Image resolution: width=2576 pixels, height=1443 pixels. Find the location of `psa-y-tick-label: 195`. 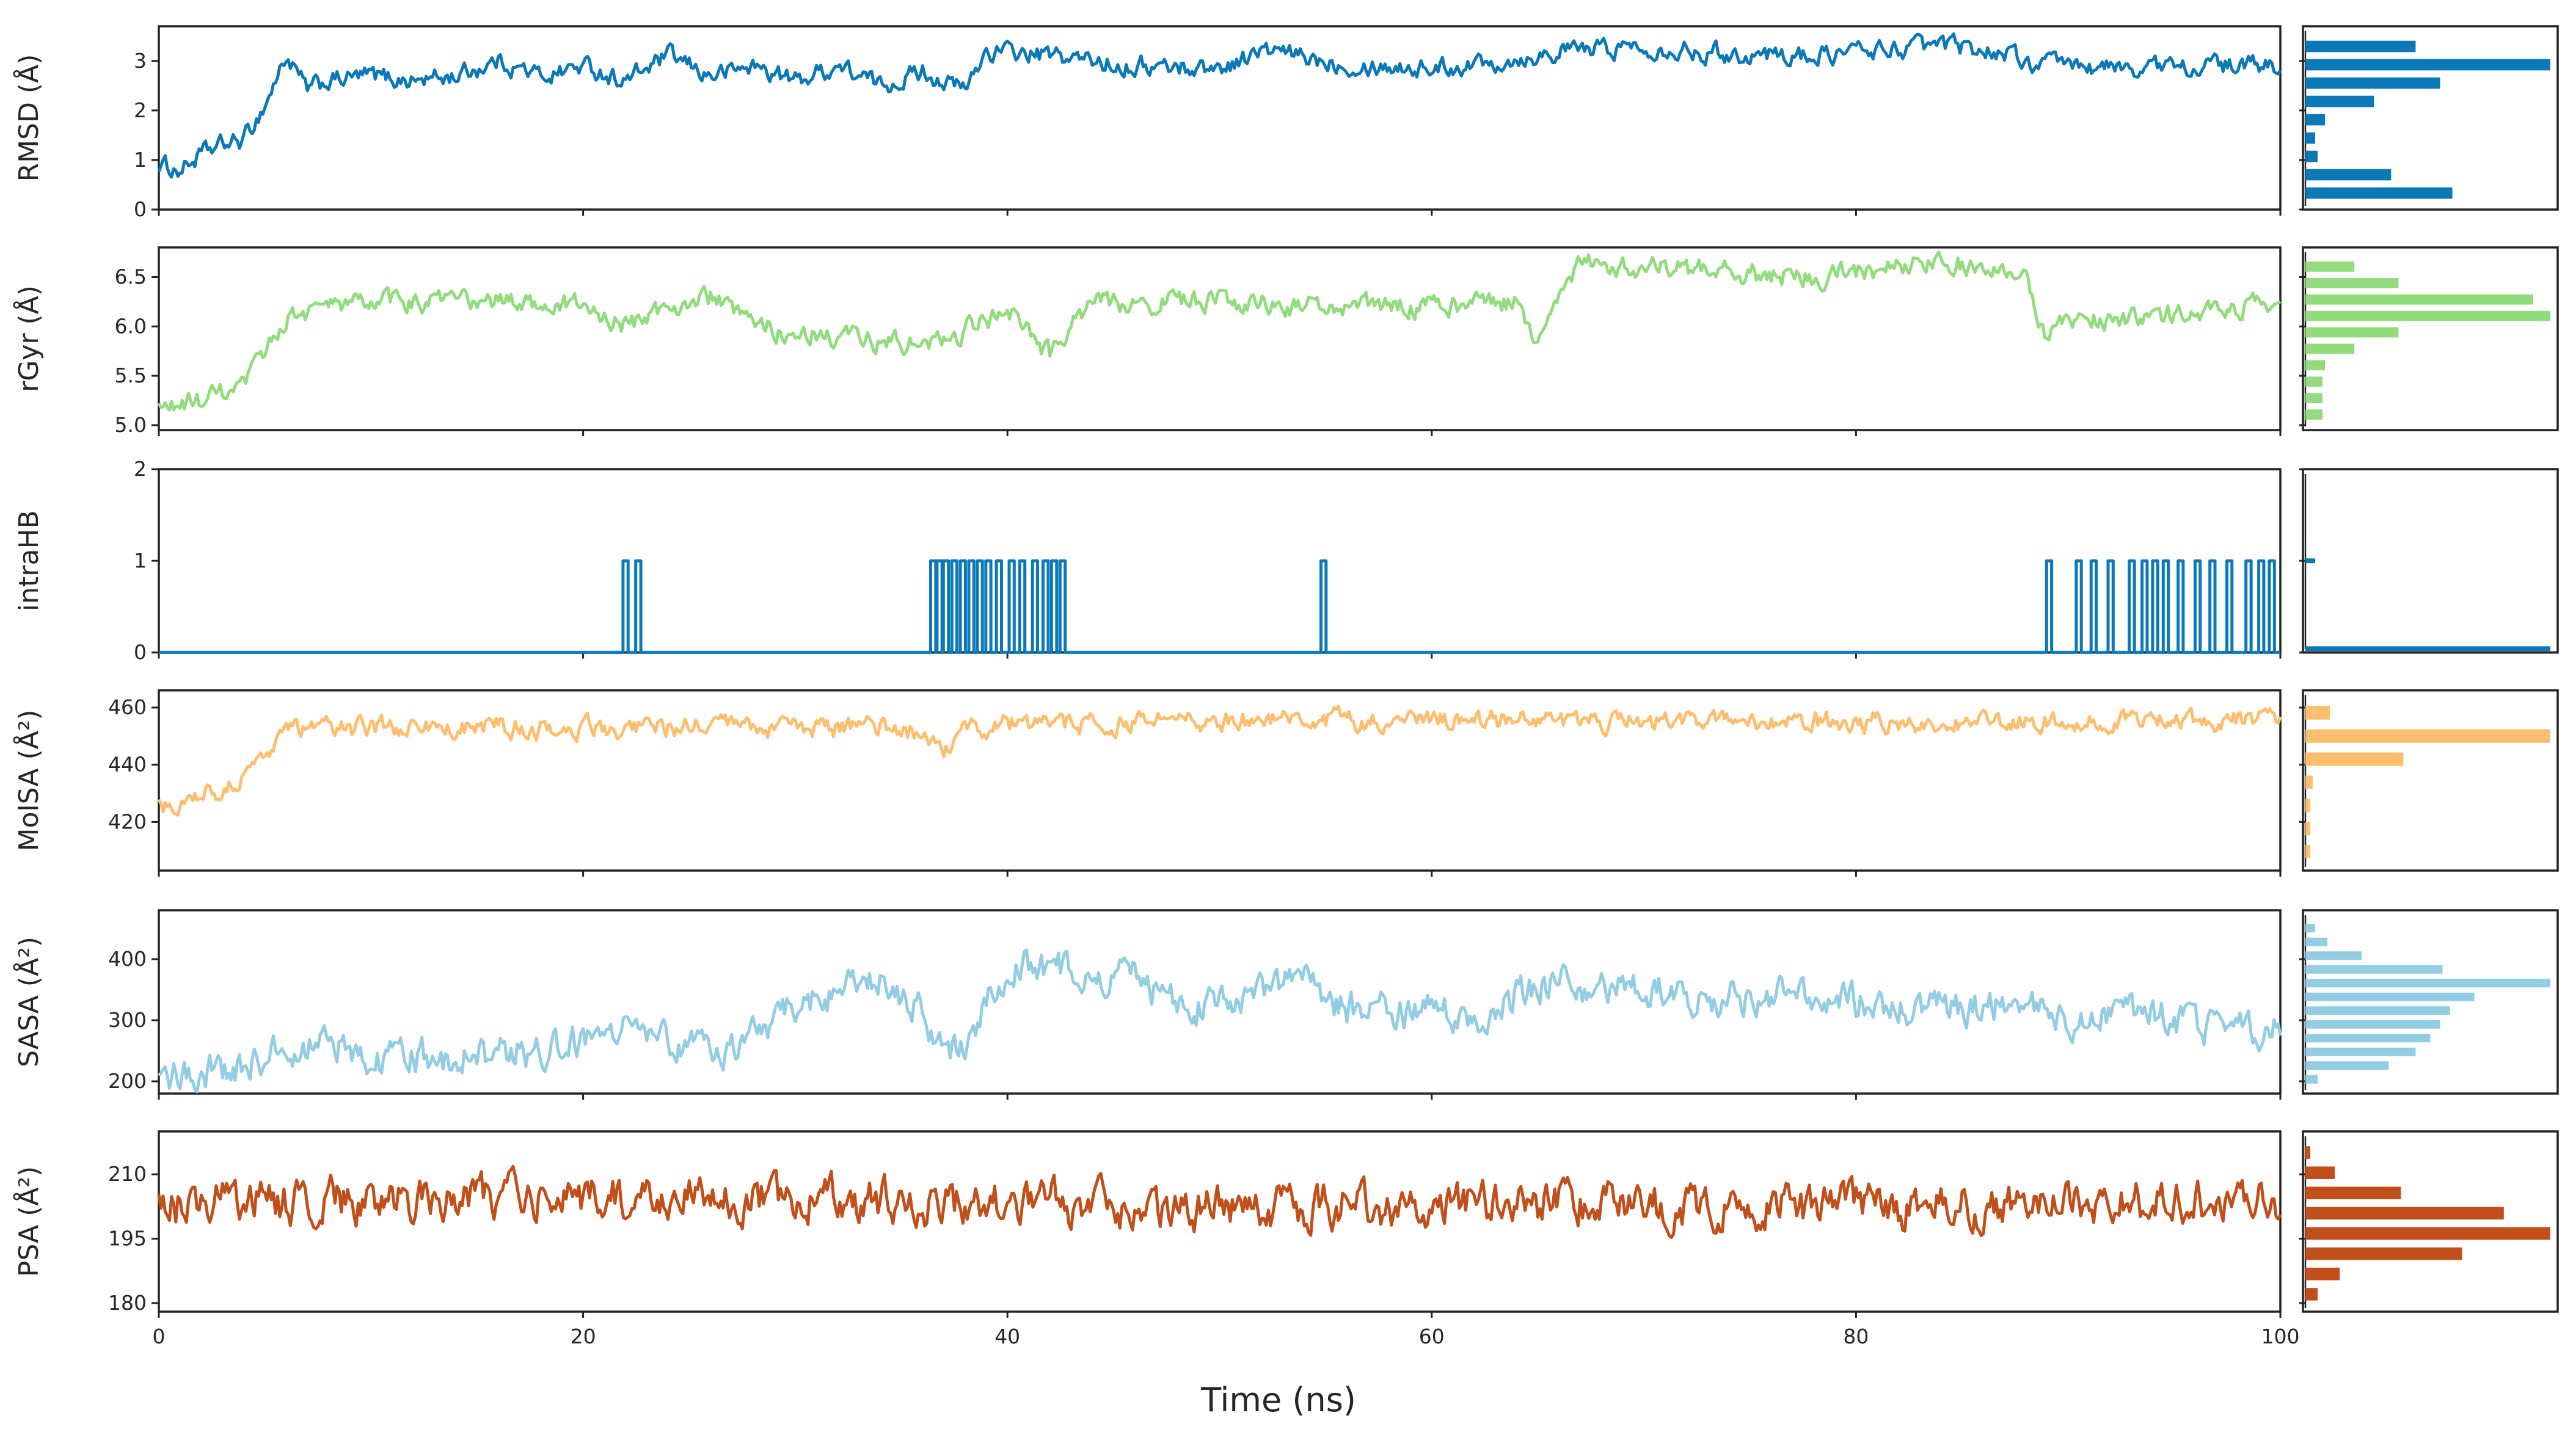

psa-y-tick-label: 195 is located at coordinates (127, 1239).